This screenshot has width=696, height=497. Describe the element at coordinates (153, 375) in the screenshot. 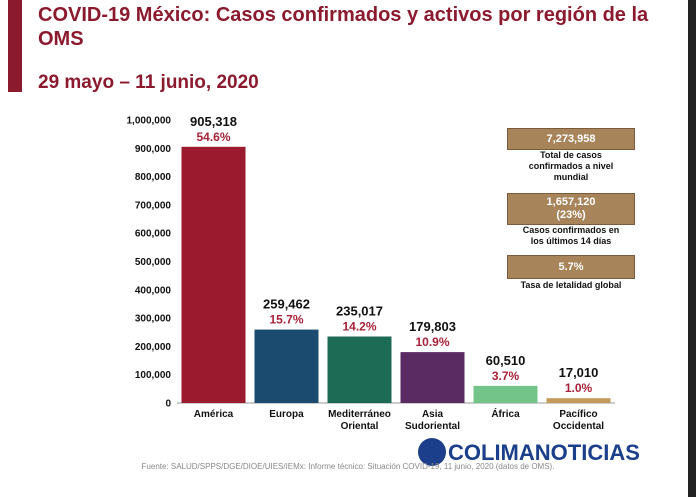

I see `y-tick-label: 100,000` at that location.